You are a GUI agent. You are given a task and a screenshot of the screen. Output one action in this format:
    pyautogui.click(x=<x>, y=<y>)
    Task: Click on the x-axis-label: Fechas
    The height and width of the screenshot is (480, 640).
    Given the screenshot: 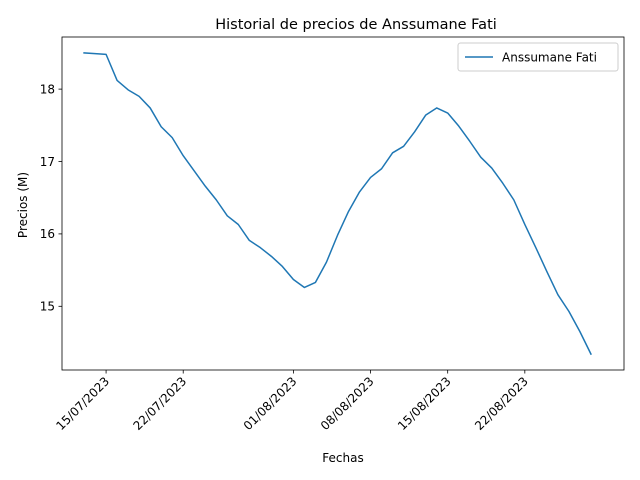 What is the action you would take?
    pyautogui.click(x=342, y=458)
    